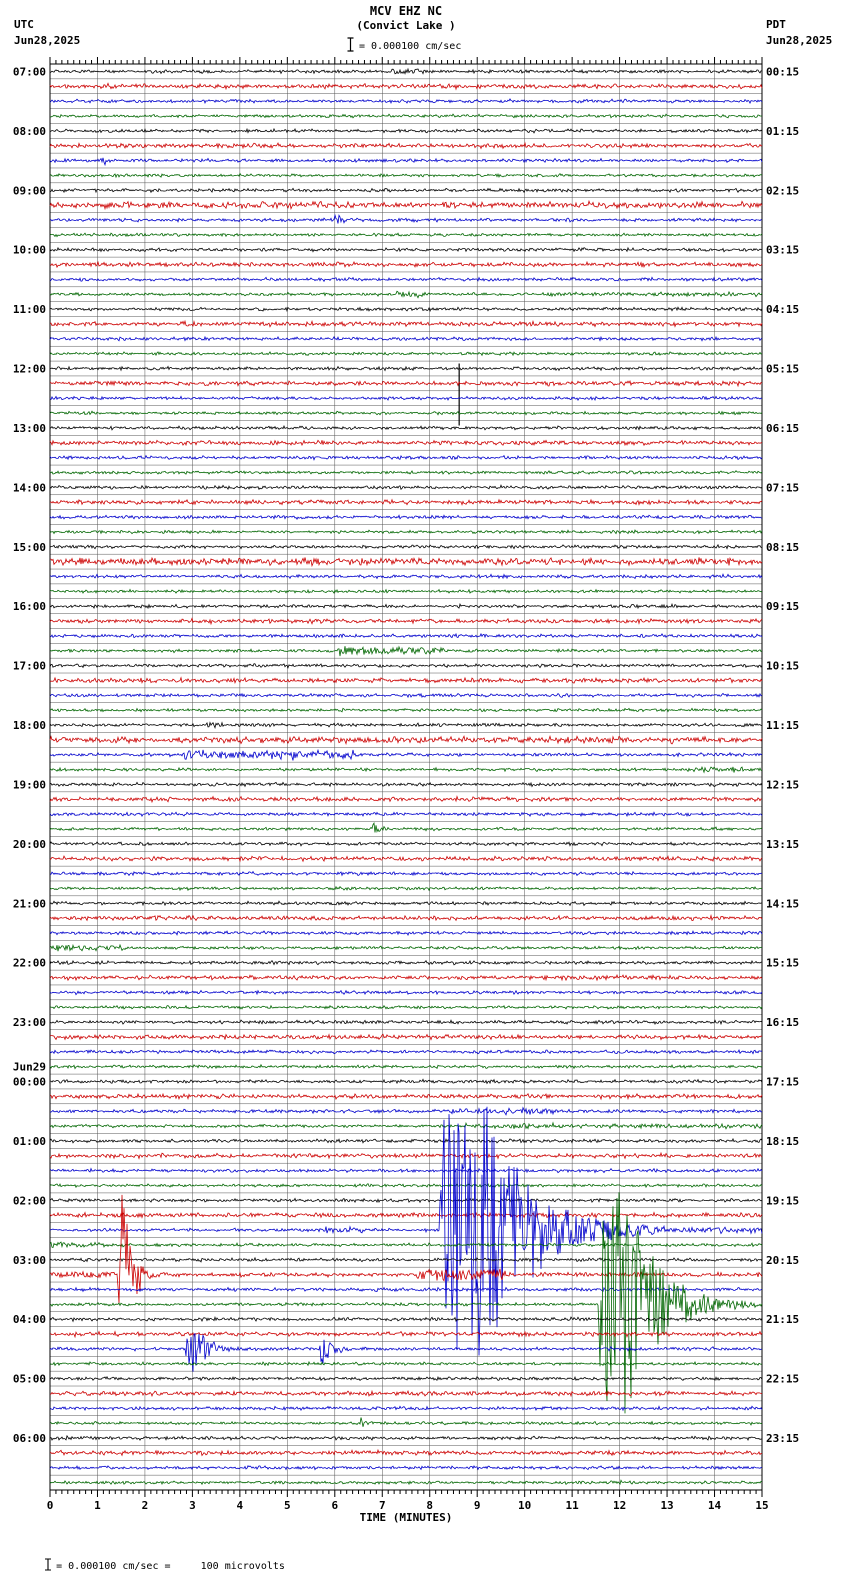 The width and height of the screenshot is (850, 1584). Describe the element at coordinates (782, 131) in the screenshot. I see `pdt-time-label: 01:15` at that location.